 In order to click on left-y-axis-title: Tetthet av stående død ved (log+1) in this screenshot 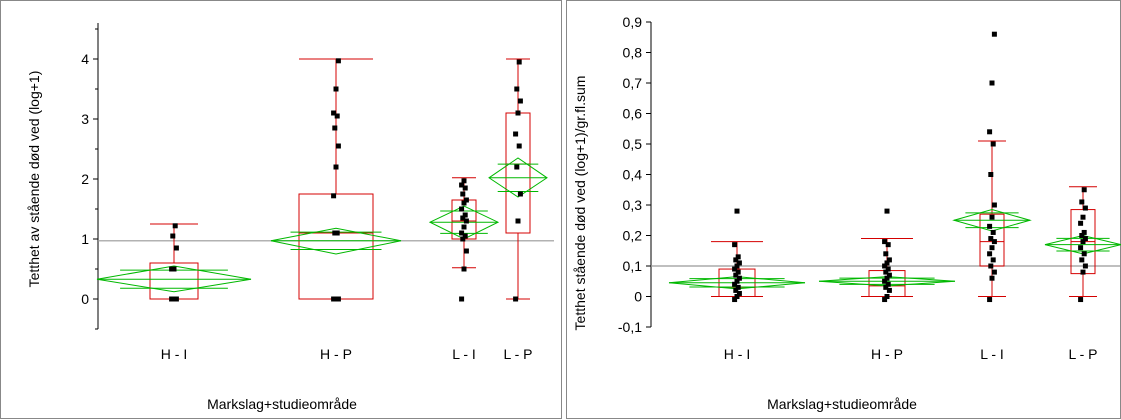, I will do `click(34, 179)`.